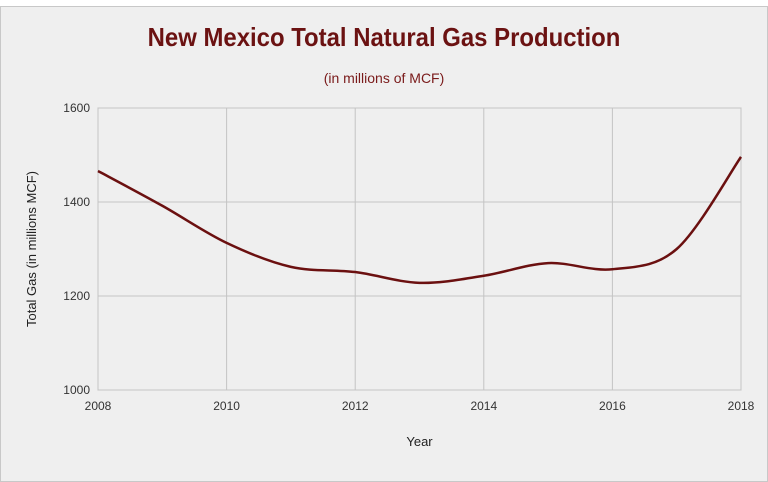  What do you see at coordinates (483, 406) in the screenshot?
I see `x-tick-label: 2014` at bounding box center [483, 406].